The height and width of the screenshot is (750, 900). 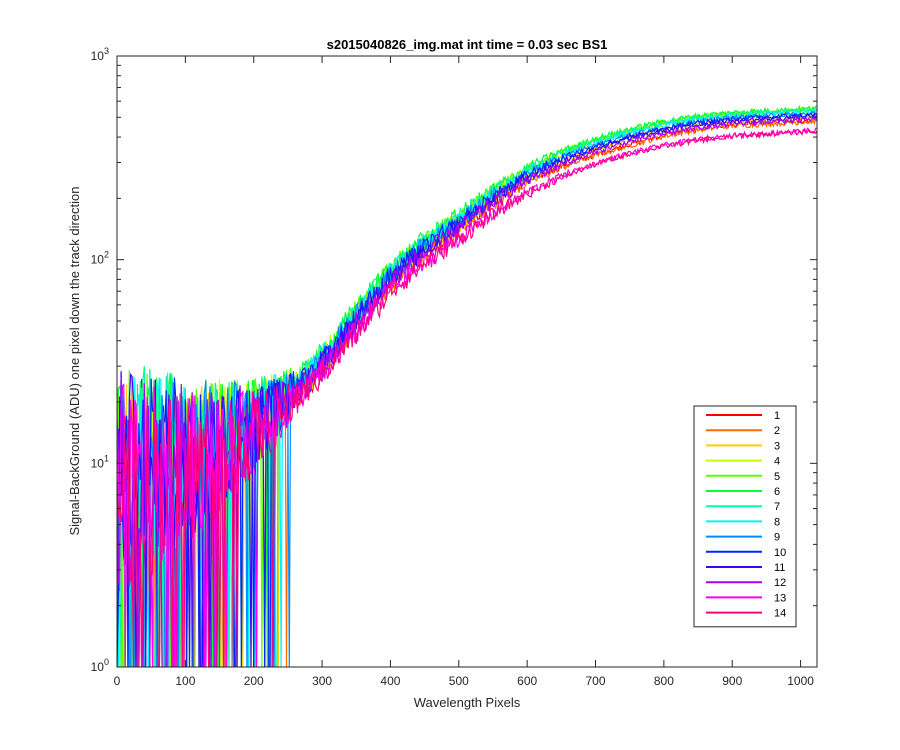 What do you see at coordinates (322, 681) in the screenshot?
I see `x-tick-label: 300` at bounding box center [322, 681].